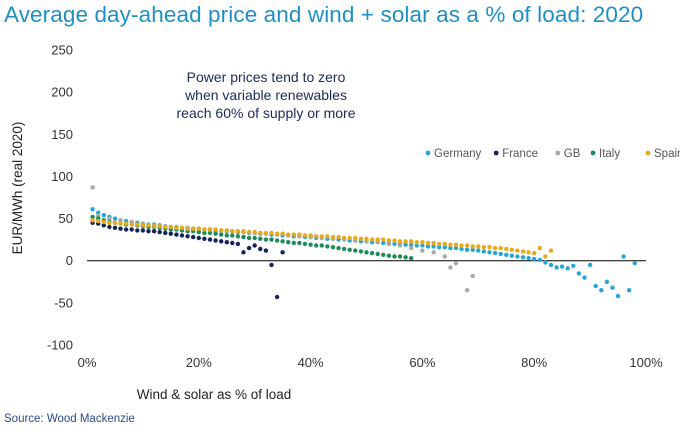 Image resolution: width=680 pixels, height=432 pixels. What do you see at coordinates (534, 362) in the screenshot?
I see `x-tick-label: 80%` at bounding box center [534, 362].